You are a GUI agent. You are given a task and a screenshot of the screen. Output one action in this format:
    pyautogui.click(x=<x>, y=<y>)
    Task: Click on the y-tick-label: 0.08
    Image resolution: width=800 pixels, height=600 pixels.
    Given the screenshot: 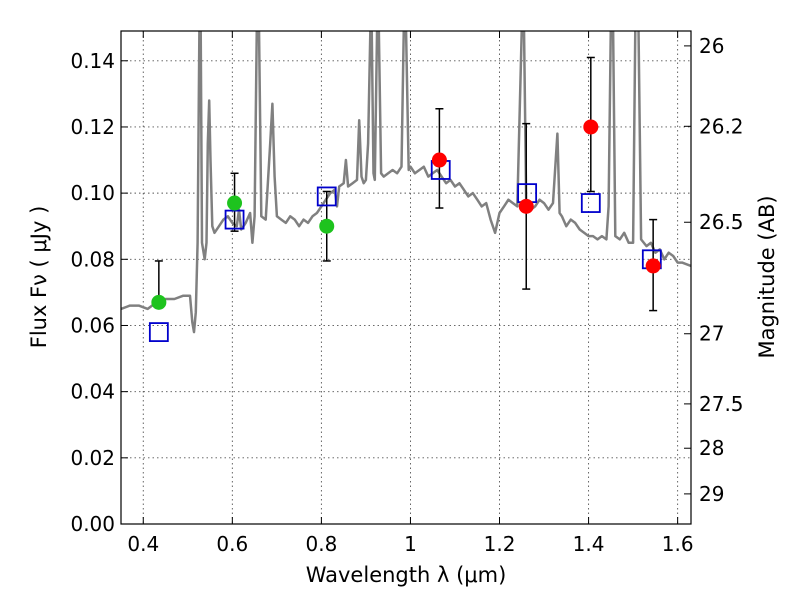 What is the action you would take?
    pyautogui.click(x=92, y=259)
    